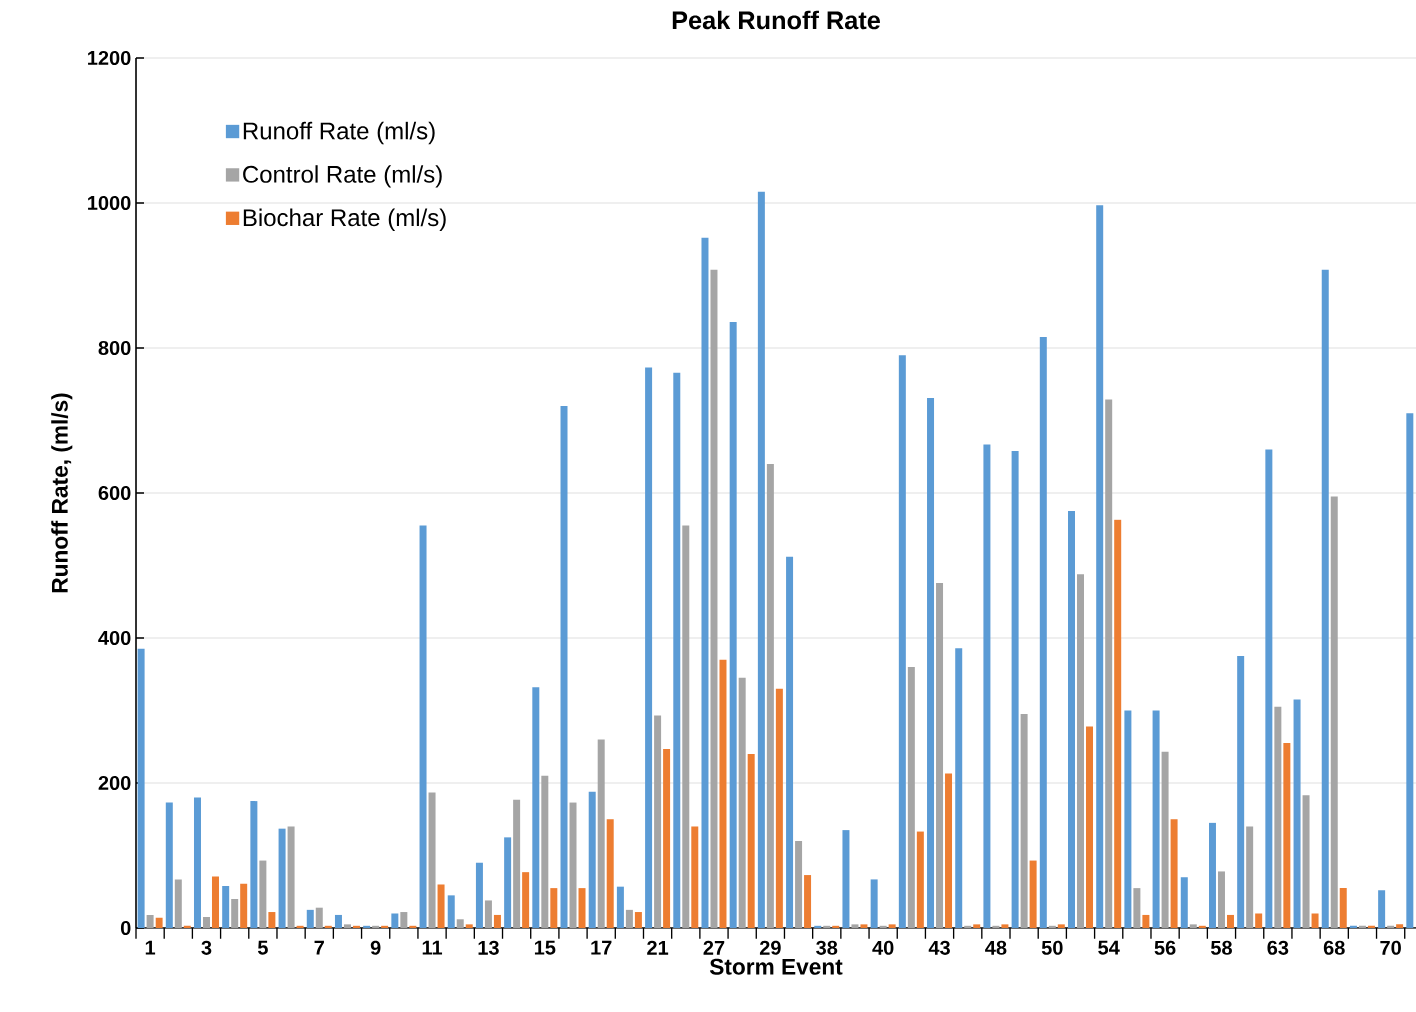  I want to click on x-tick-label: 43, so click(939, 947).